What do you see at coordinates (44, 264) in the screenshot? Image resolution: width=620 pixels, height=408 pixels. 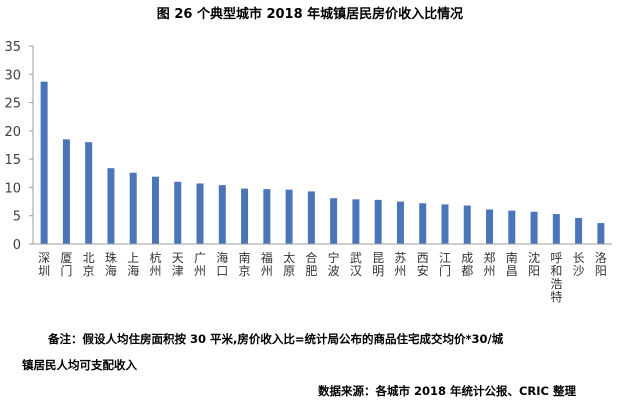 I see `x-tick-label: 深圳` at bounding box center [44, 264].